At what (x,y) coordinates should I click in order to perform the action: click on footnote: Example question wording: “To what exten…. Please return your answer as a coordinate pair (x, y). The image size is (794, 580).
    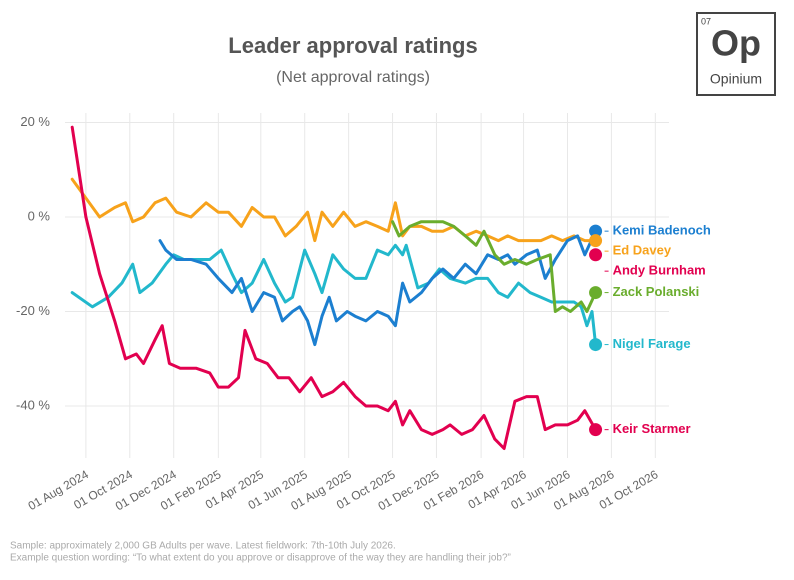
    Looking at the image, I should click on (260, 558).